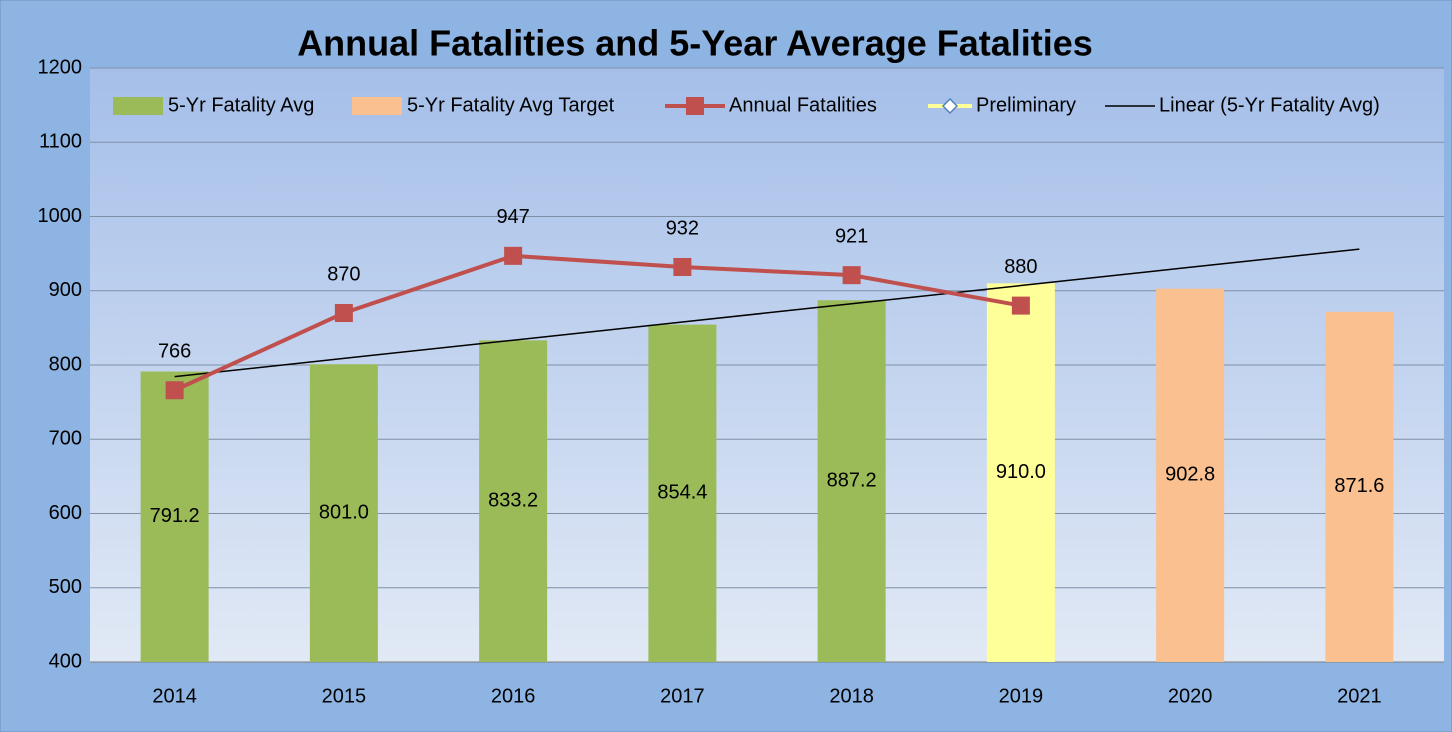 The width and height of the screenshot is (1452, 732). I want to click on line-value-label: 947, so click(512, 217).